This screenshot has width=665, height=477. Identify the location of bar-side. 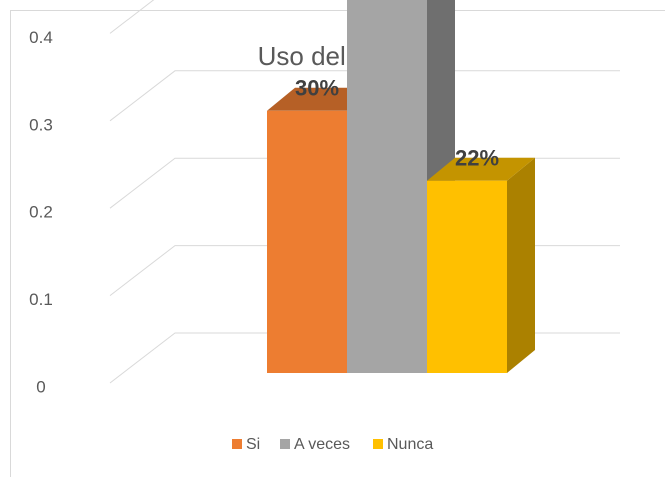
(521, 265).